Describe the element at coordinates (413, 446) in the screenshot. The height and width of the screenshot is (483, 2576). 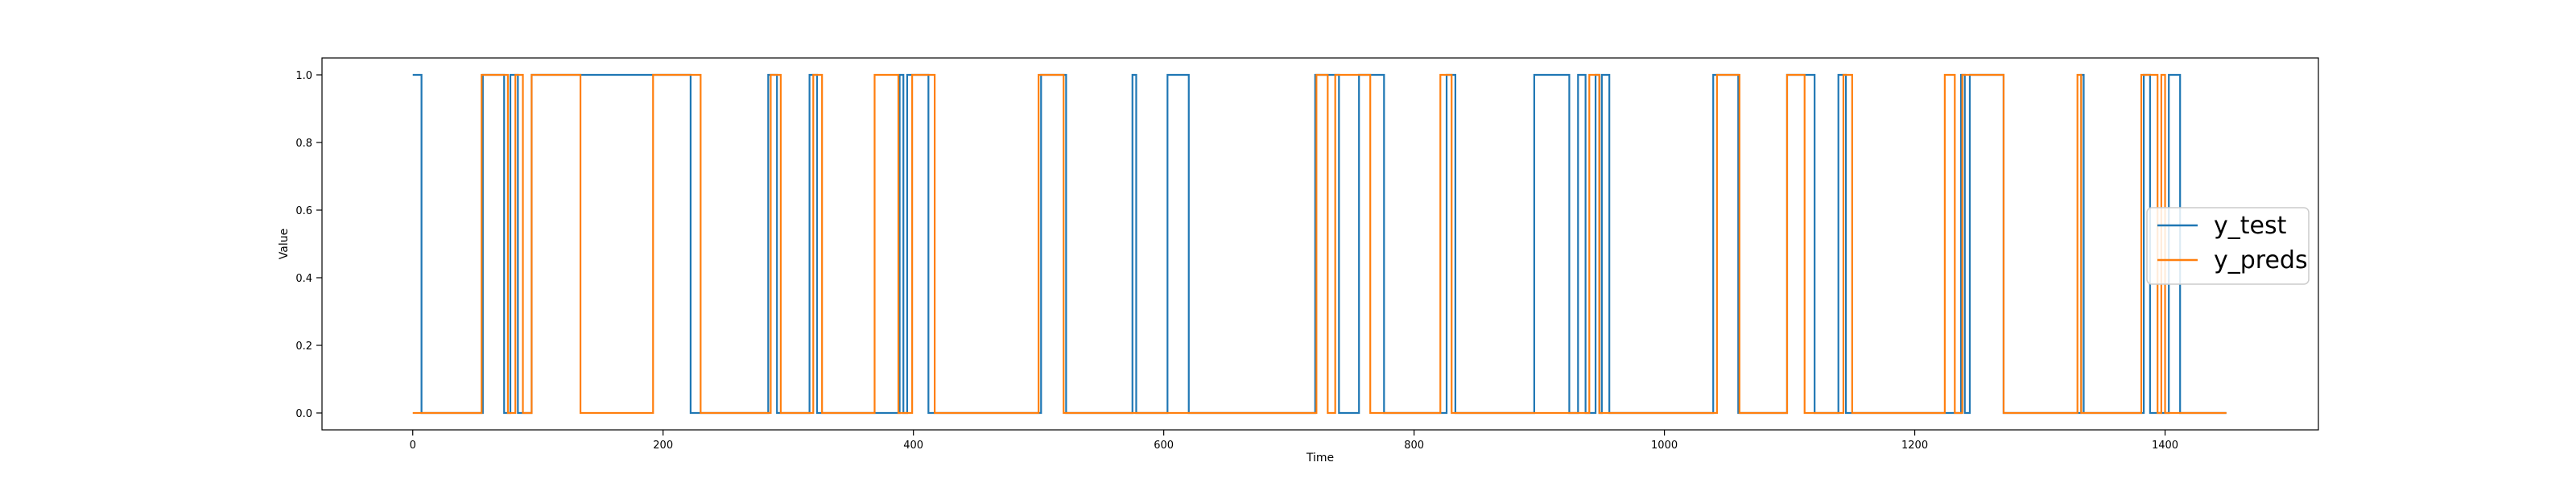
I see `x-tick-label: 0` at that location.